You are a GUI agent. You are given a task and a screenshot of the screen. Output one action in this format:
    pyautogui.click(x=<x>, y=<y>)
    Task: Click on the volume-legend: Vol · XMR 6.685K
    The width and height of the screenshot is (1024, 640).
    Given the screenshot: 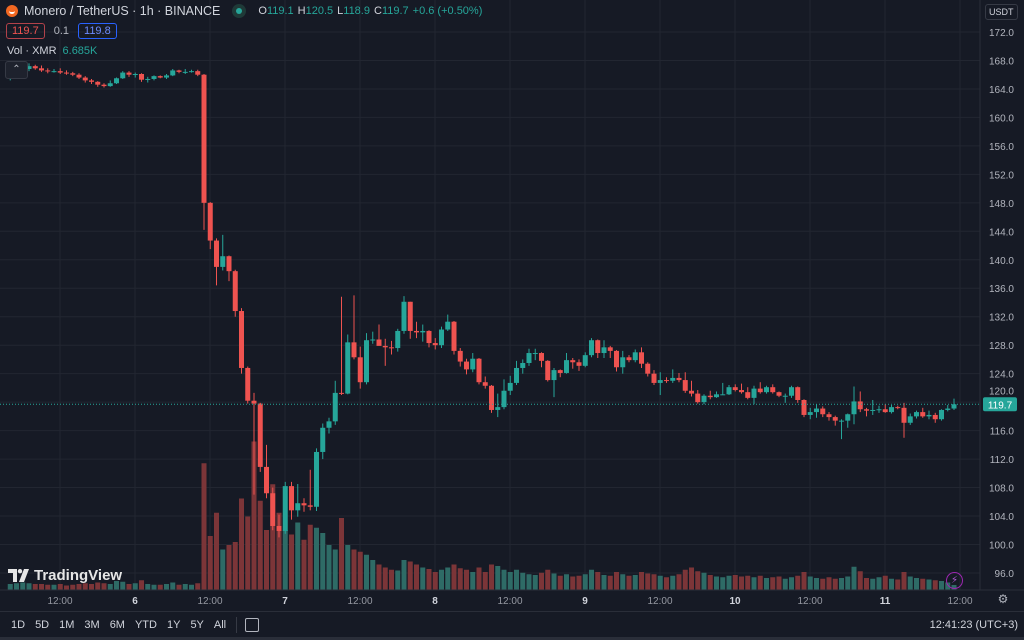 What is the action you would take?
    pyautogui.click(x=52, y=51)
    